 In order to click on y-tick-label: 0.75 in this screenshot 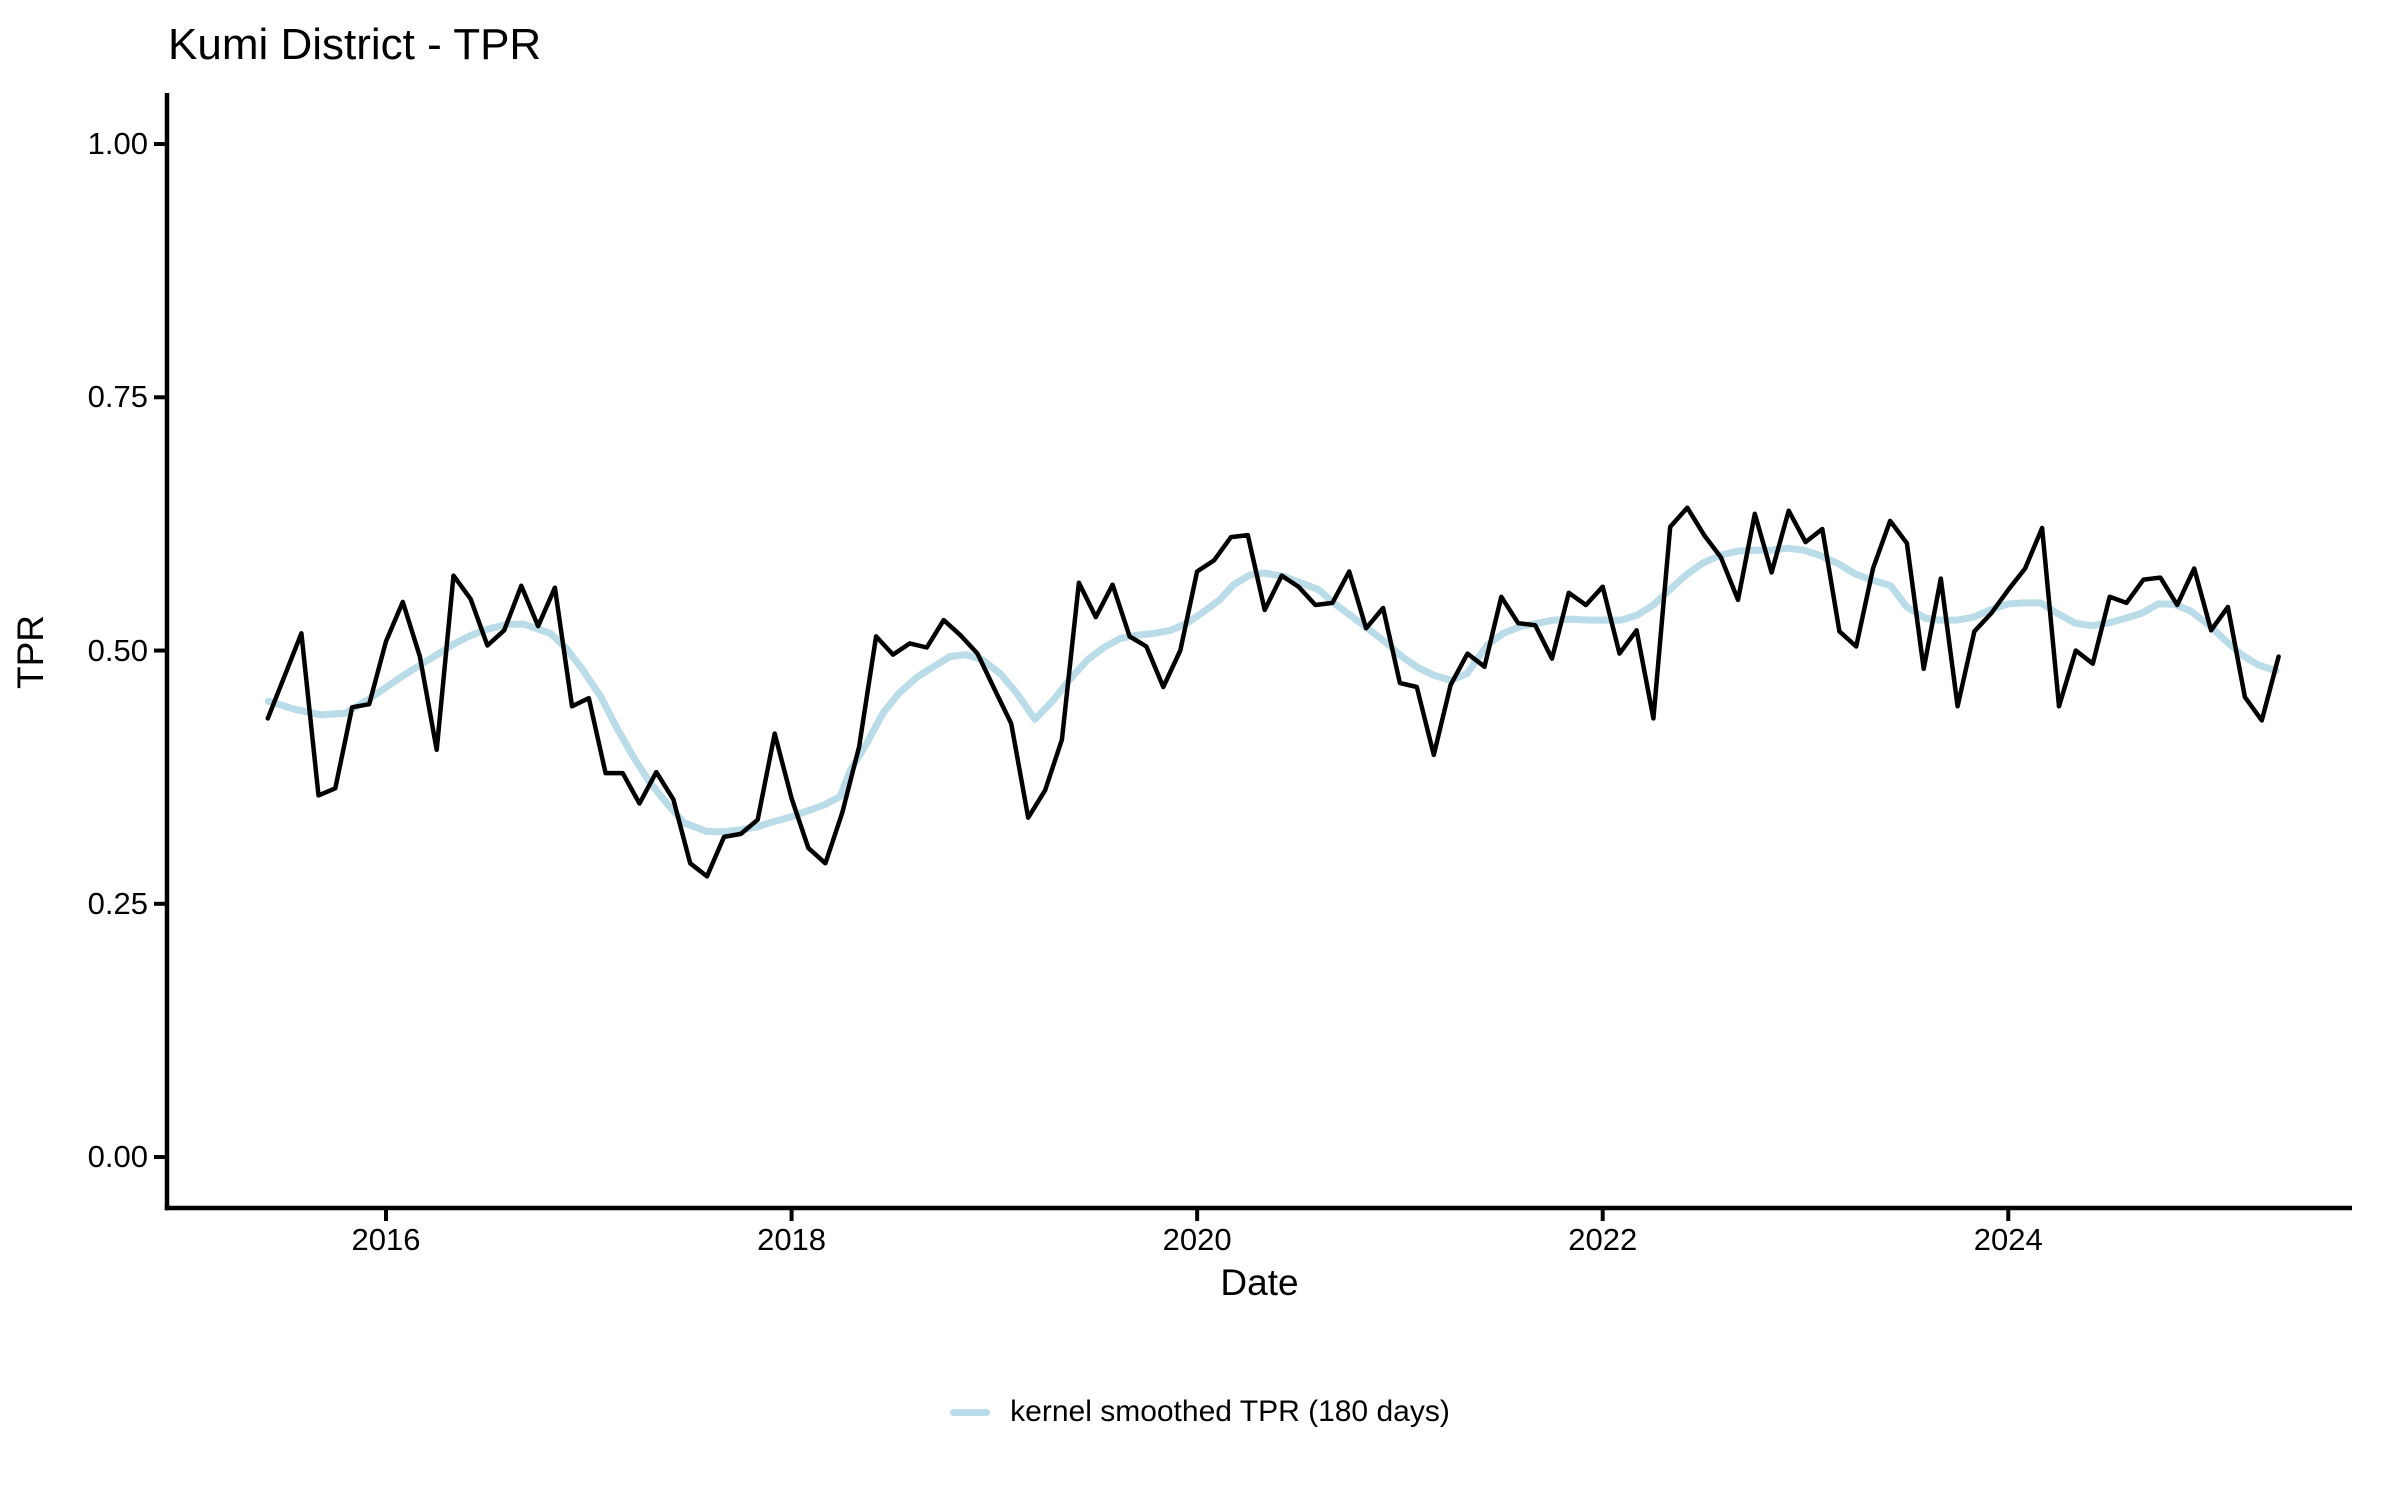, I will do `click(117, 397)`.